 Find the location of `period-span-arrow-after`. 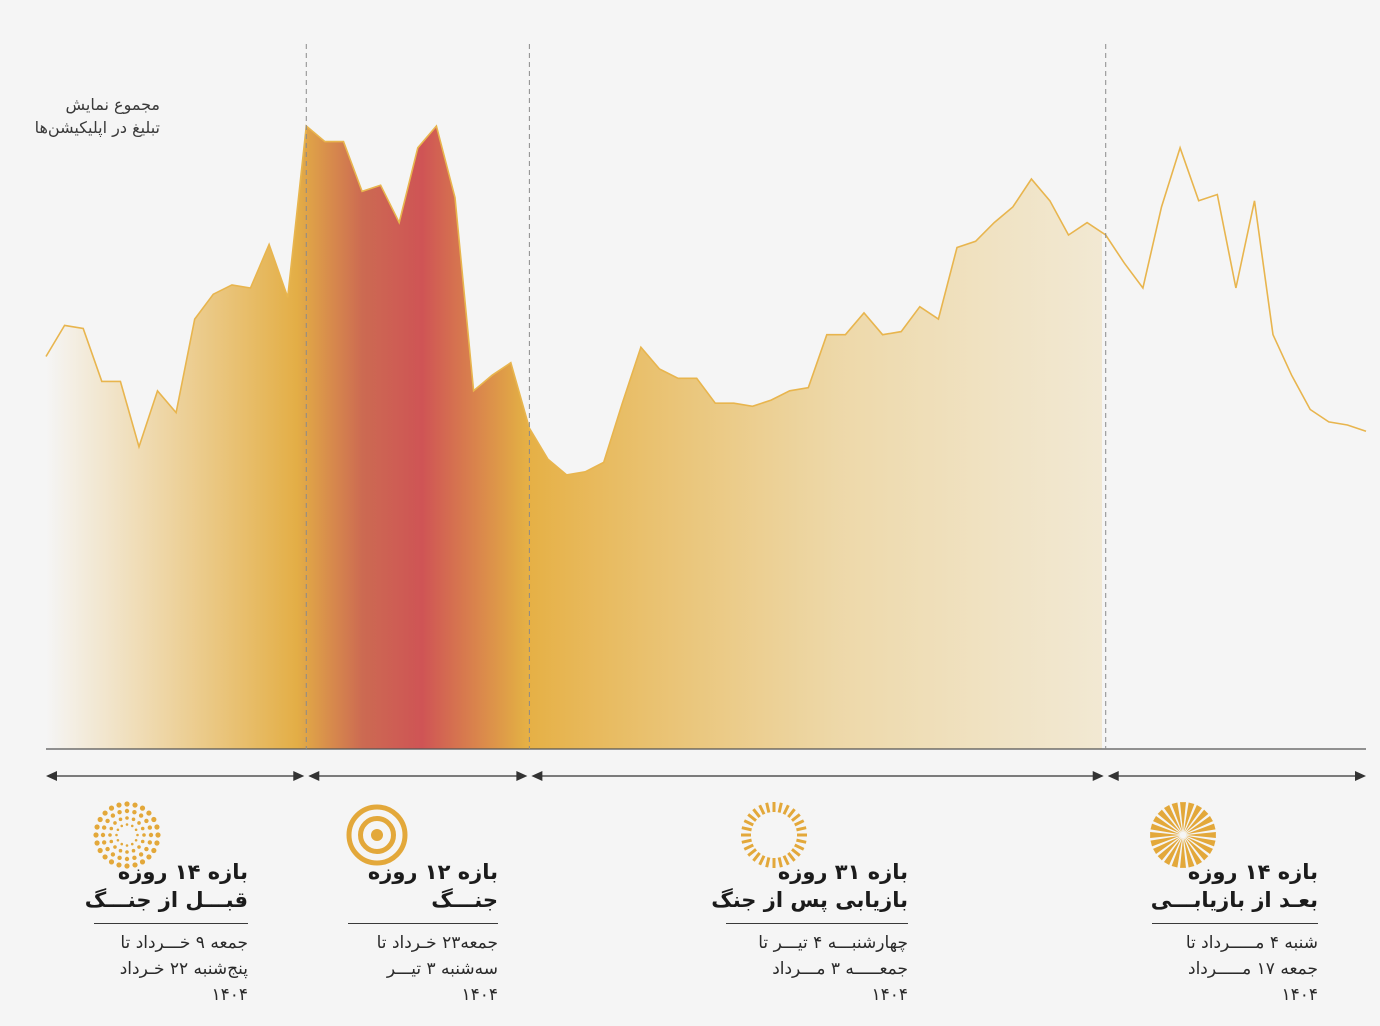

period-span-arrow-after is located at coordinates (1236, 776).